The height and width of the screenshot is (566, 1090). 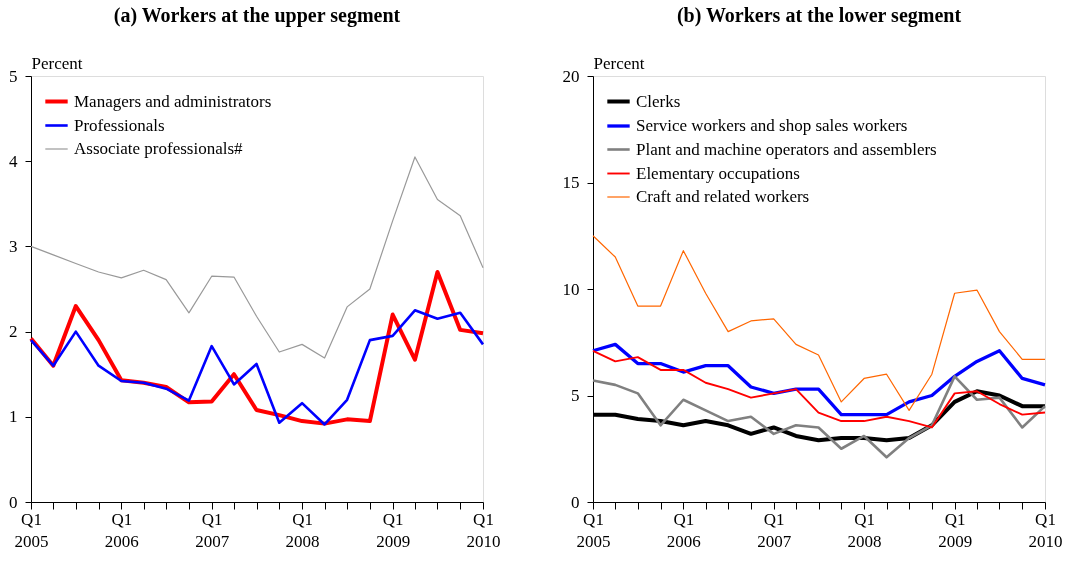 What do you see at coordinates (571, 76) in the screenshot?
I see `y-tick-label: 20` at bounding box center [571, 76].